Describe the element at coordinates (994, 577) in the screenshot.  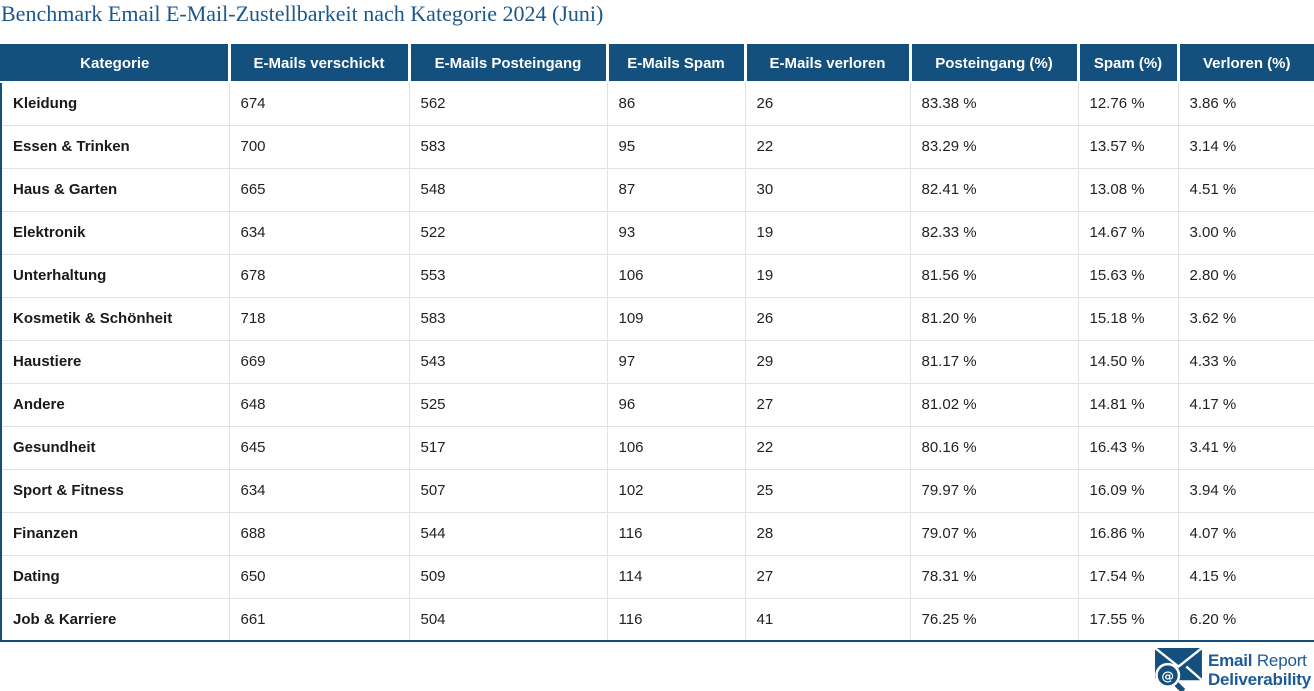
I see `table-cell: 78.31 %` at that location.